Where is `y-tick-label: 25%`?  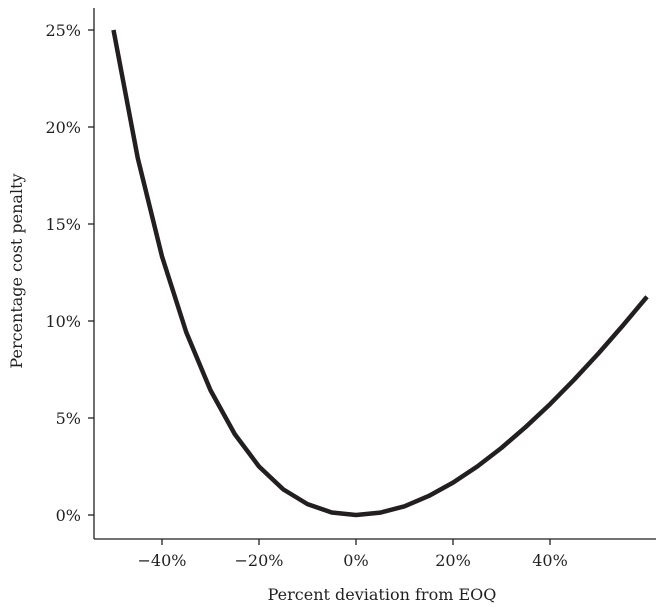
y-tick-label: 25% is located at coordinates (63, 30).